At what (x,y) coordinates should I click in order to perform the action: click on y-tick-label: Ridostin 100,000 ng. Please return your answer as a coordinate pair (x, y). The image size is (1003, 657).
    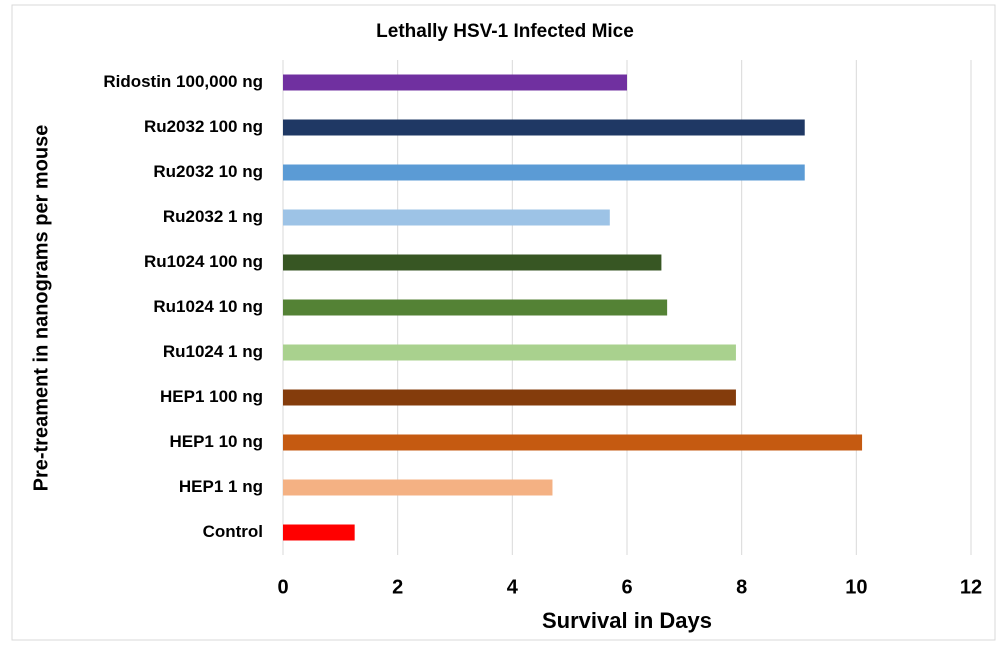
    Looking at the image, I should click on (183, 81).